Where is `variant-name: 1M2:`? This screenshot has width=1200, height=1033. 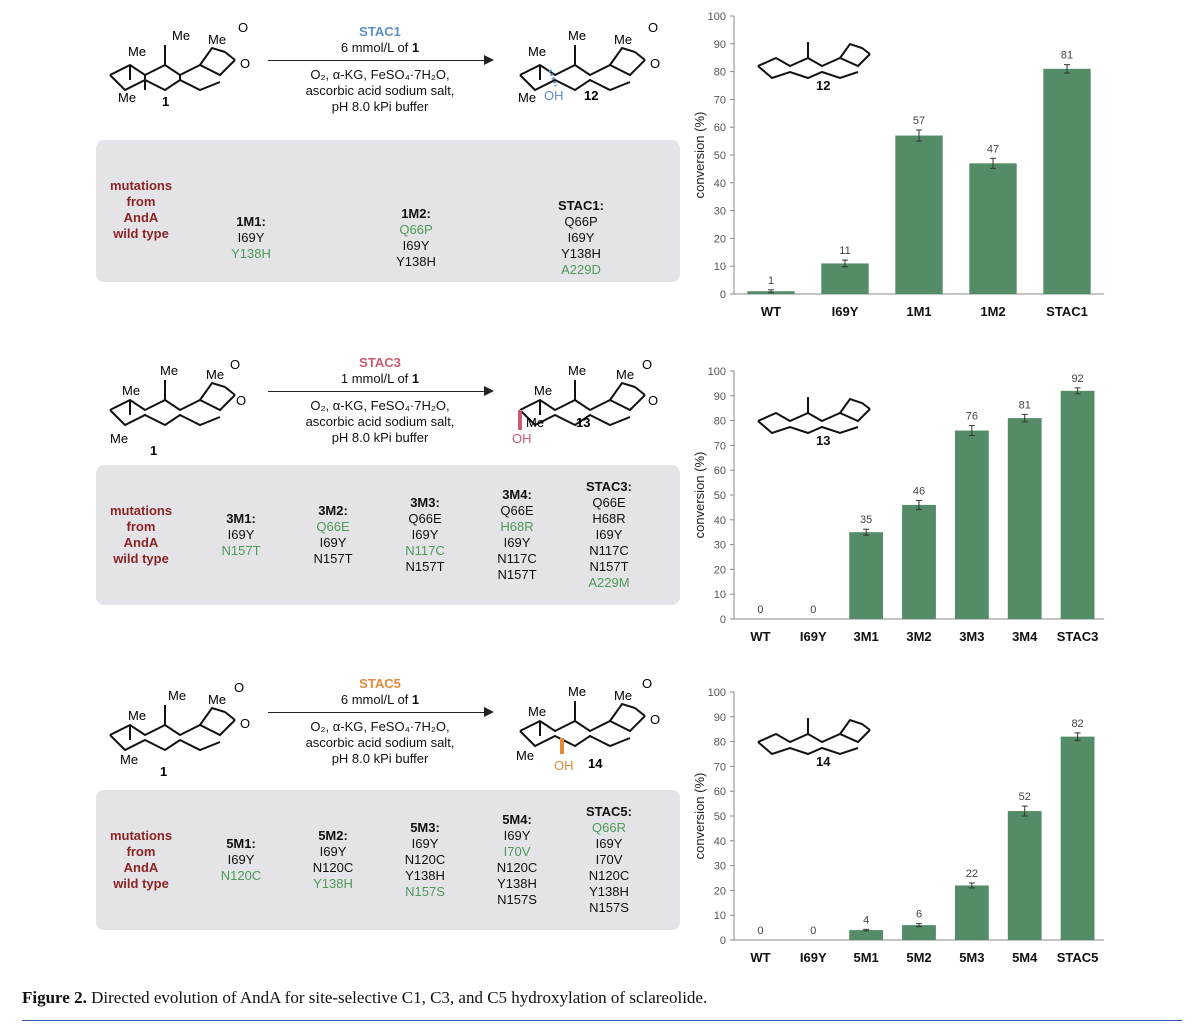 variant-name: 1M2: is located at coordinates (416, 213).